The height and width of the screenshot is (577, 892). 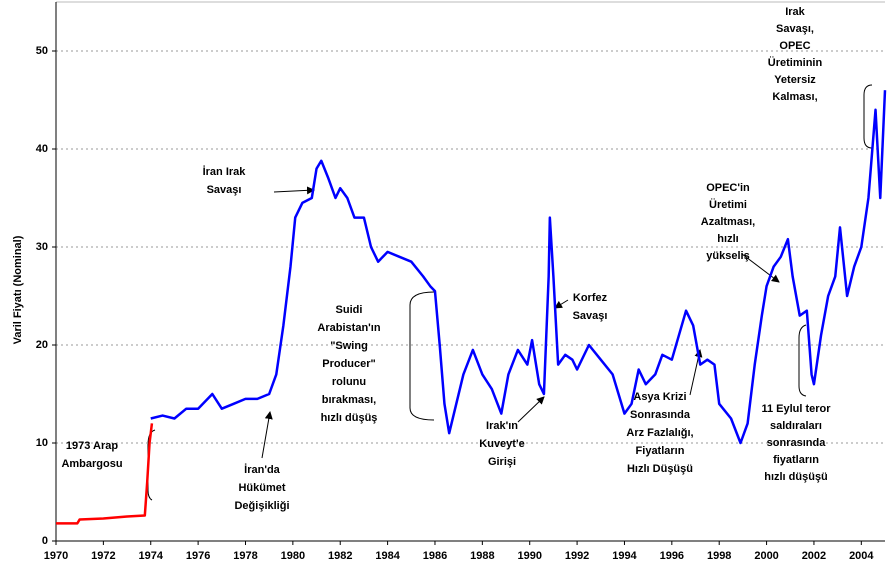 I want to click on data-line, so click(x=105, y=474).